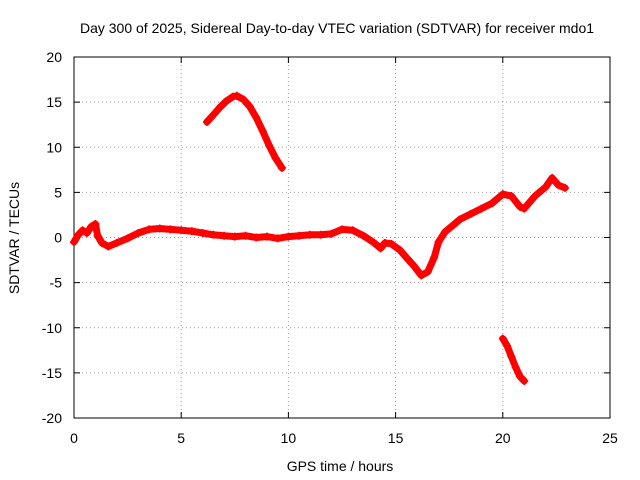  What do you see at coordinates (14, 238) in the screenshot?
I see `y-axis-label: SDTVAR / TECUs` at bounding box center [14, 238].